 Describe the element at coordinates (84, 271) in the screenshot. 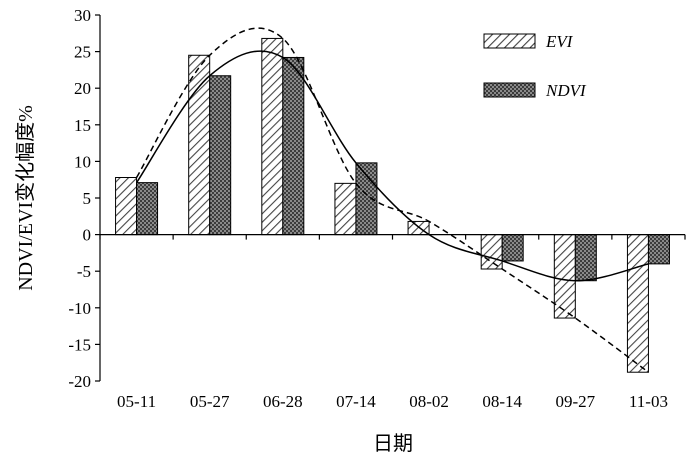

I see `y-tick-label: -5` at that location.